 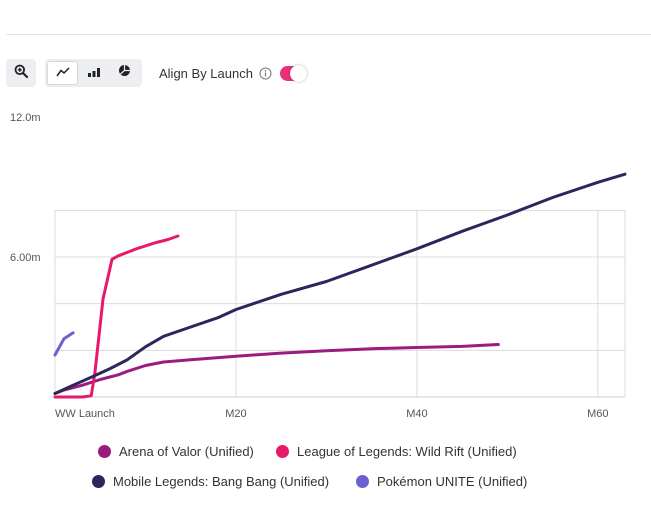 I want to click on bar-chart-icon, so click(x=94, y=73).